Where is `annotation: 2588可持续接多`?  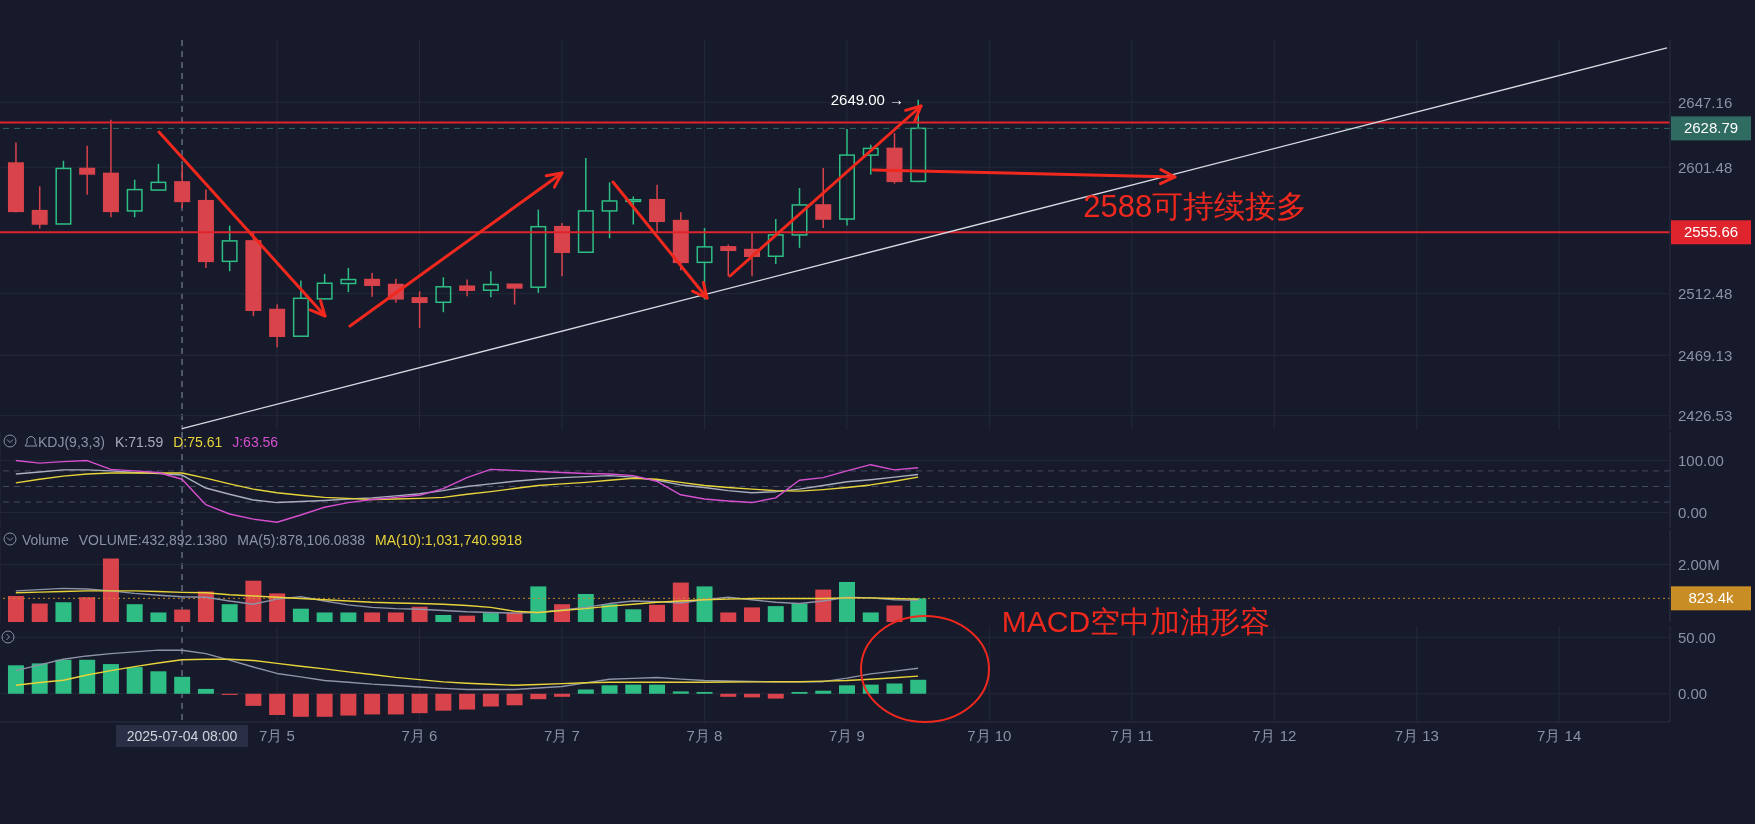 annotation: 2588可持续接多 is located at coordinates (1195, 207).